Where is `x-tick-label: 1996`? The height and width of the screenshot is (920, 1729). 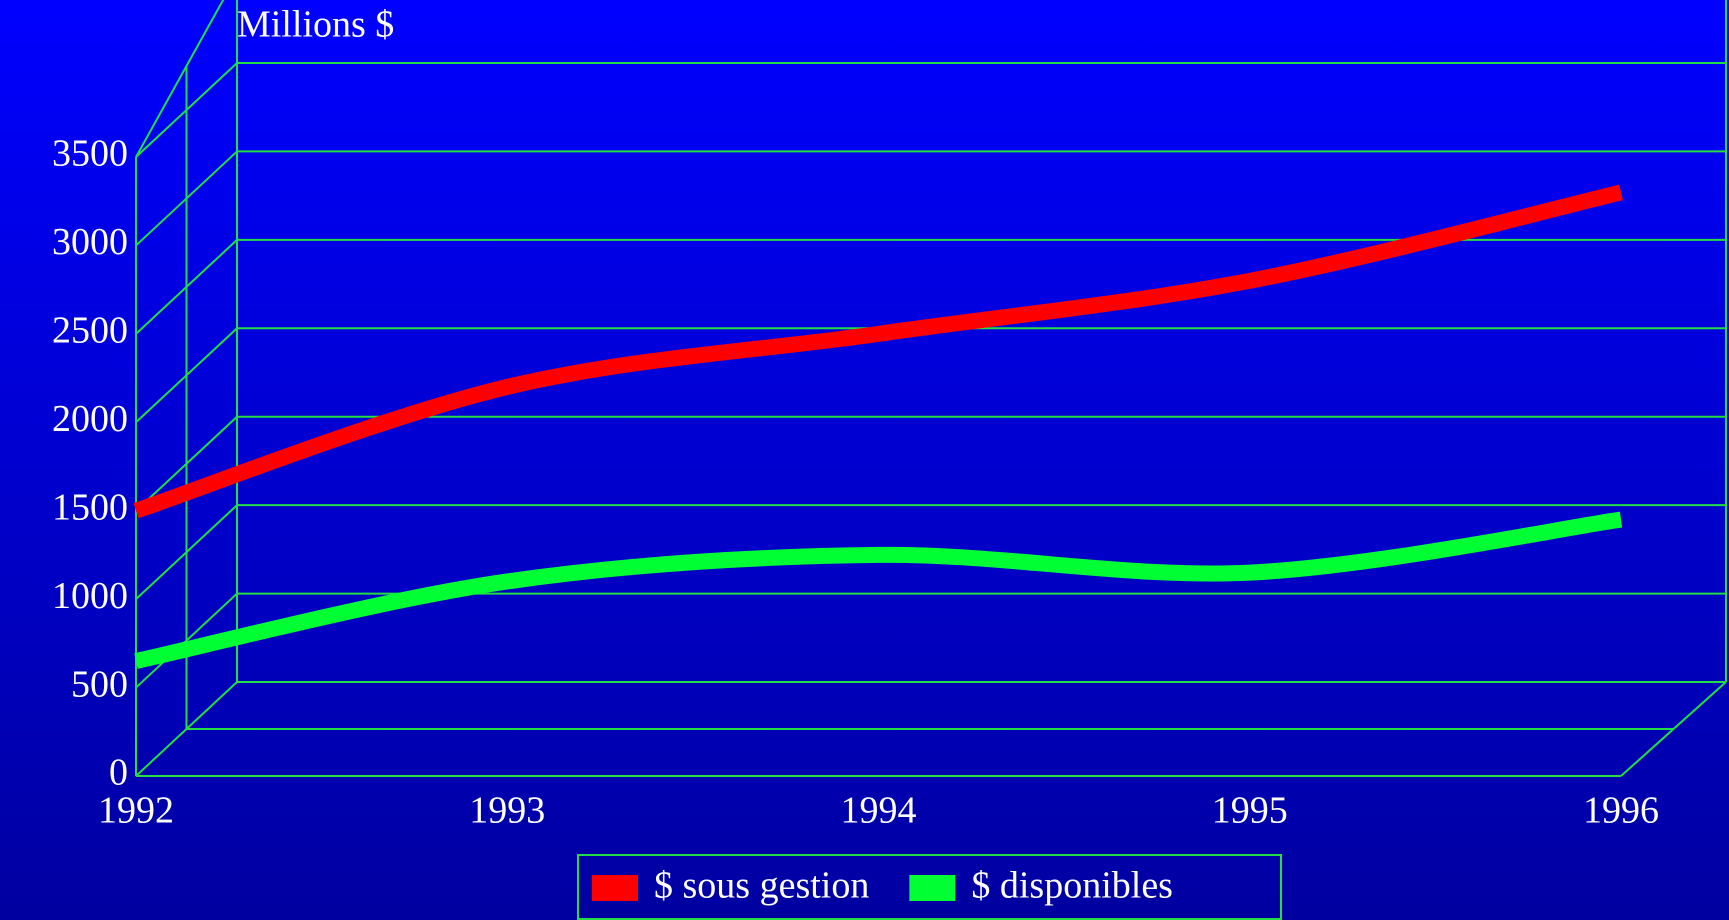 x-tick-label: 1996 is located at coordinates (1621, 811).